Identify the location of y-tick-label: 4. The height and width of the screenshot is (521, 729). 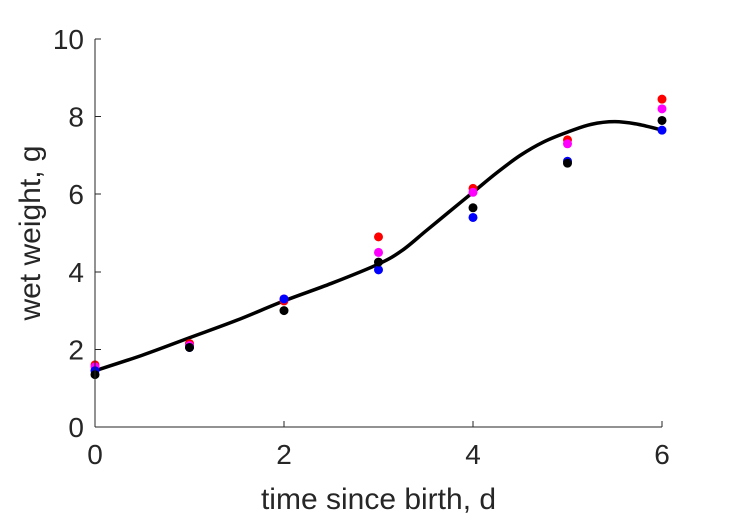
(76, 272).